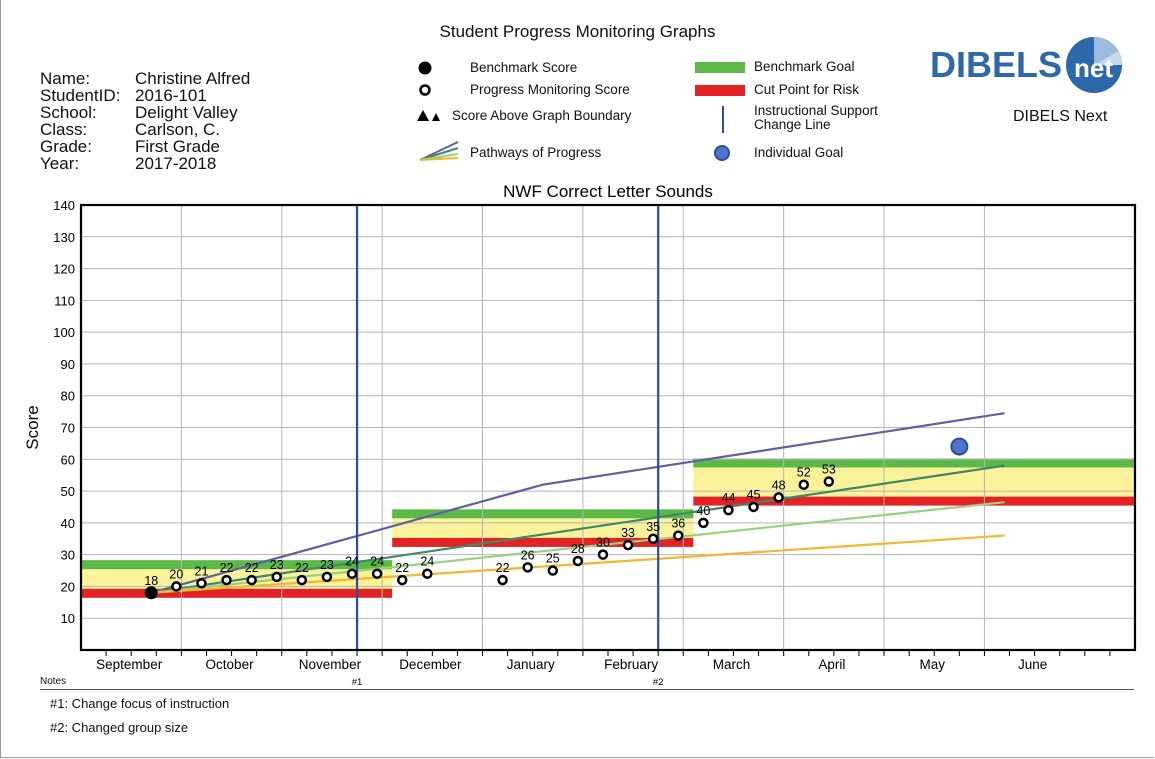  What do you see at coordinates (68, 396) in the screenshot?
I see `y-tick-label: 80` at bounding box center [68, 396].